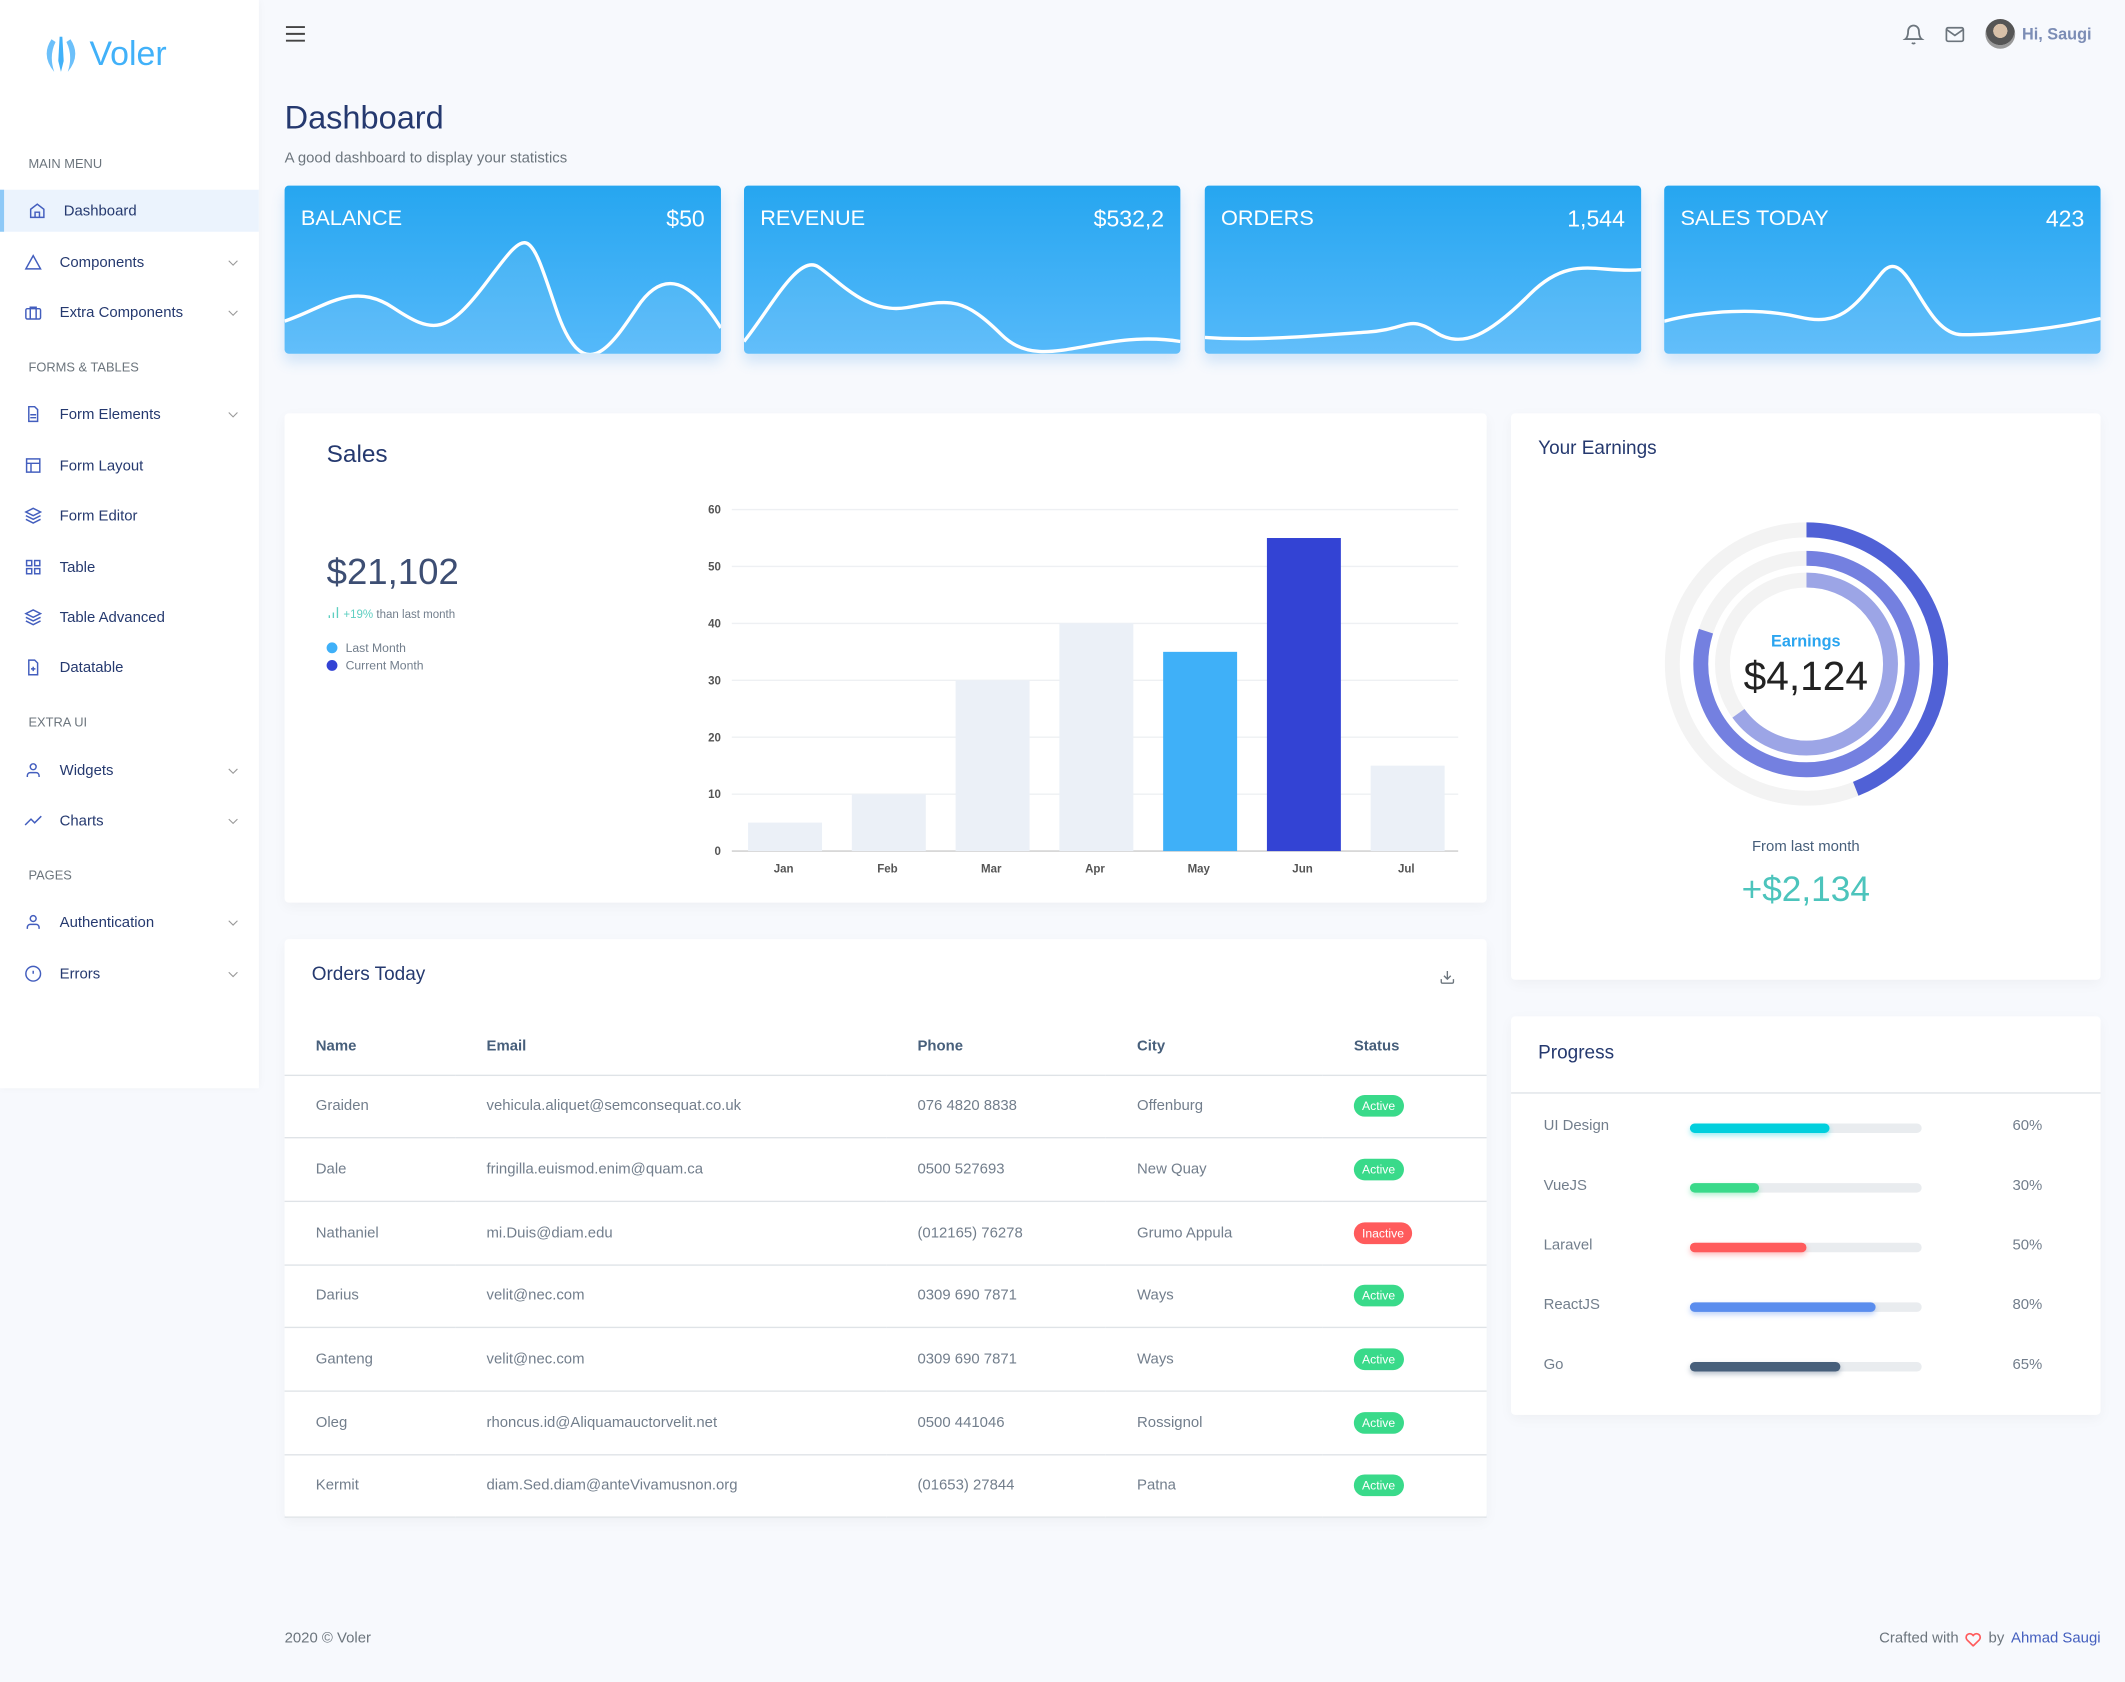  Describe the element at coordinates (129, 262) in the screenshot. I see `sidebar-item-components: Components` at that location.